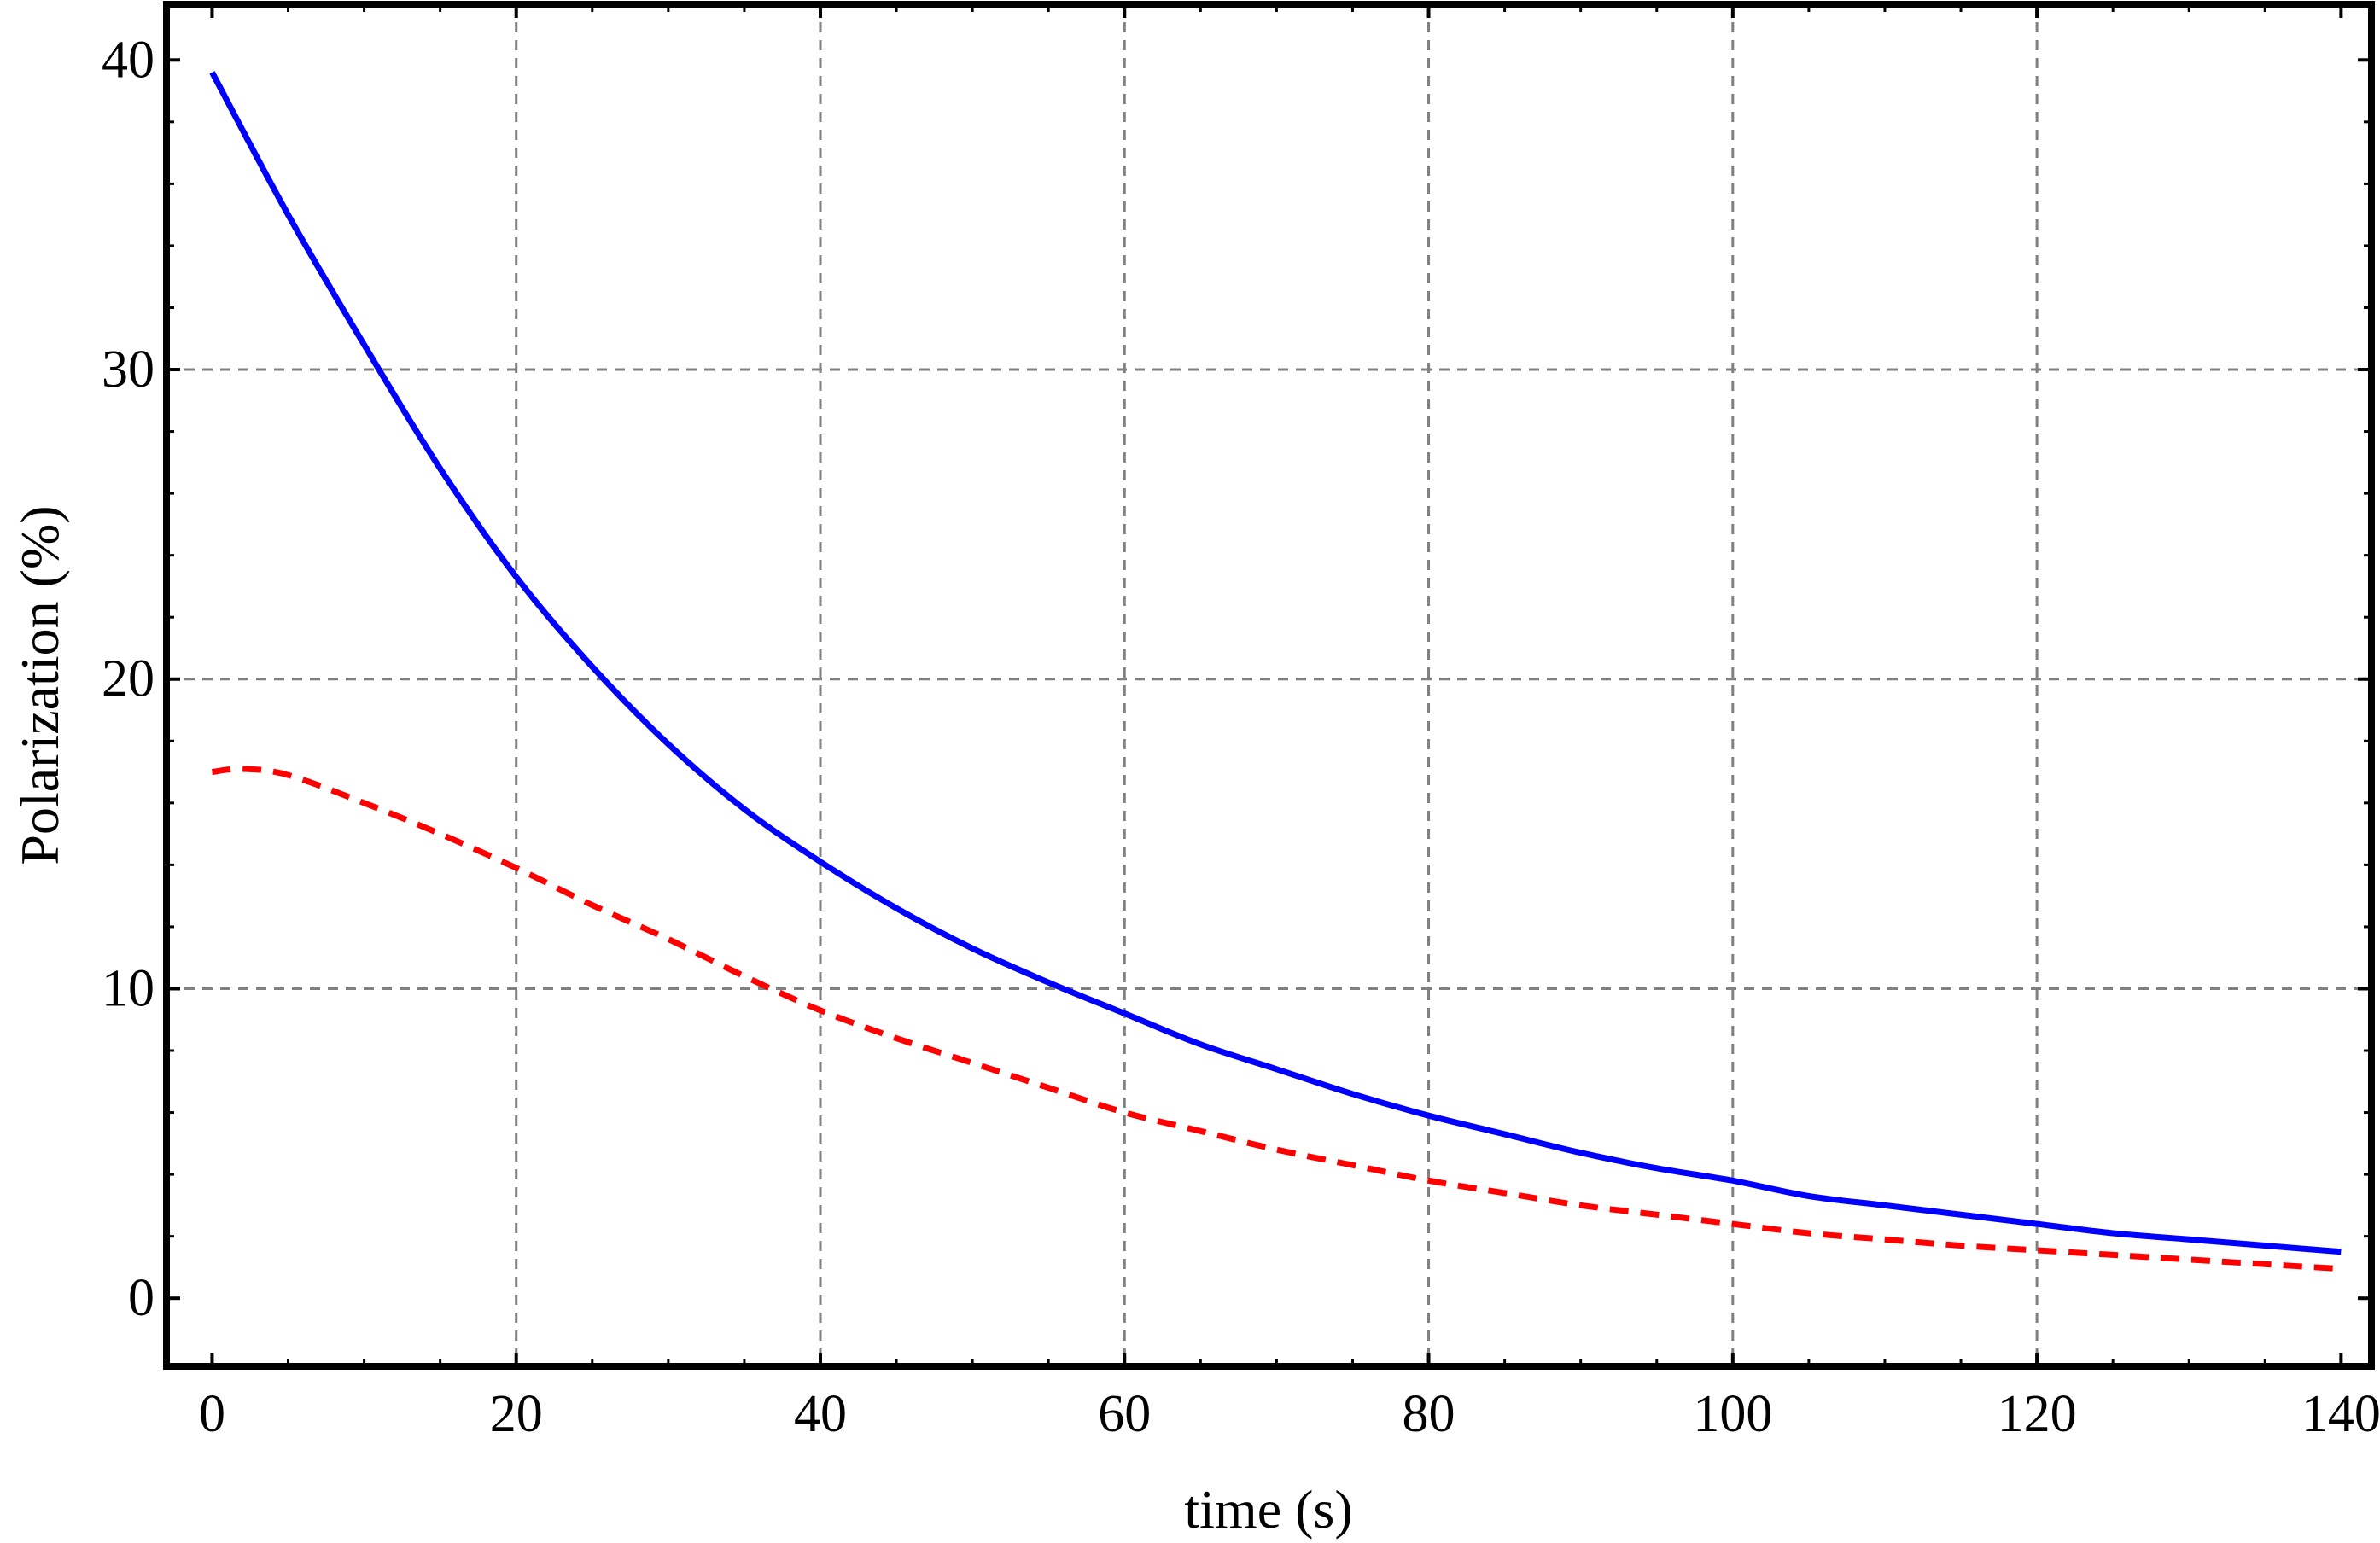 The width and height of the screenshot is (2380, 1543). I want to click on x-tick-label: 0, so click(212, 1414).